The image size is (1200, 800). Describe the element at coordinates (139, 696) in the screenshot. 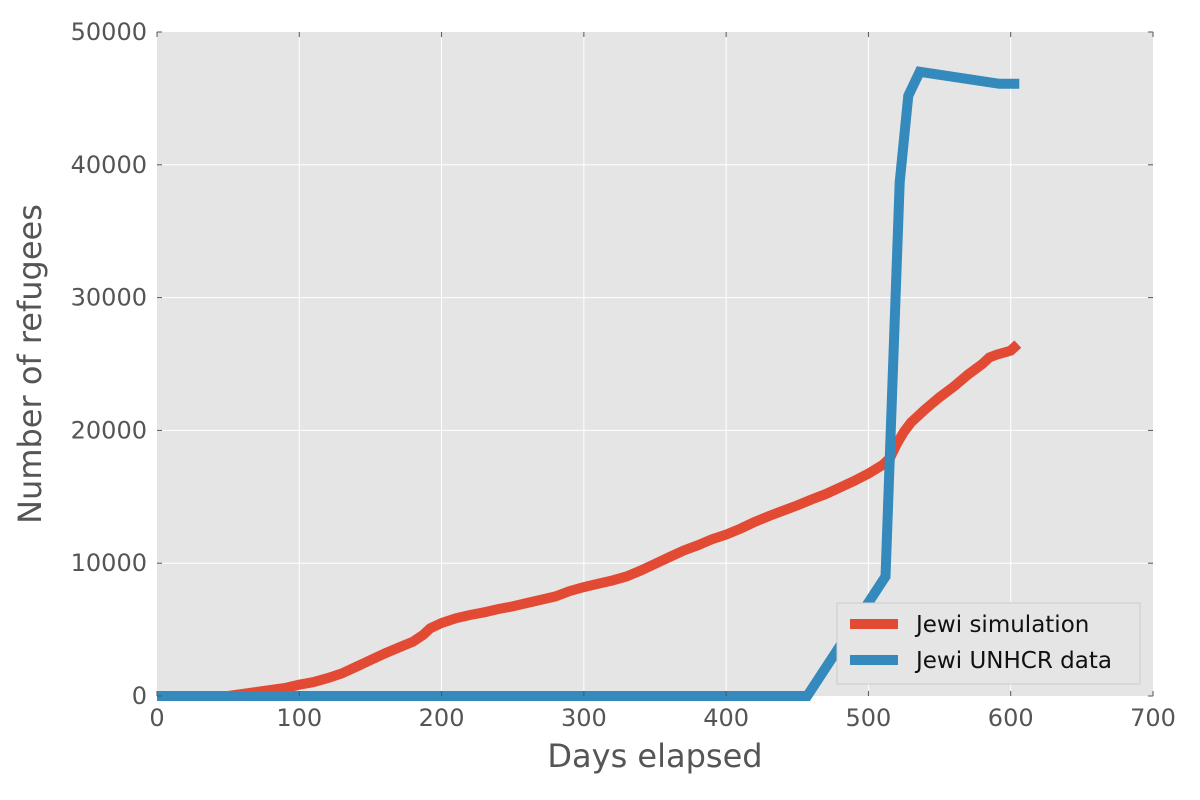

I see `y-tick-label: 0` at that location.